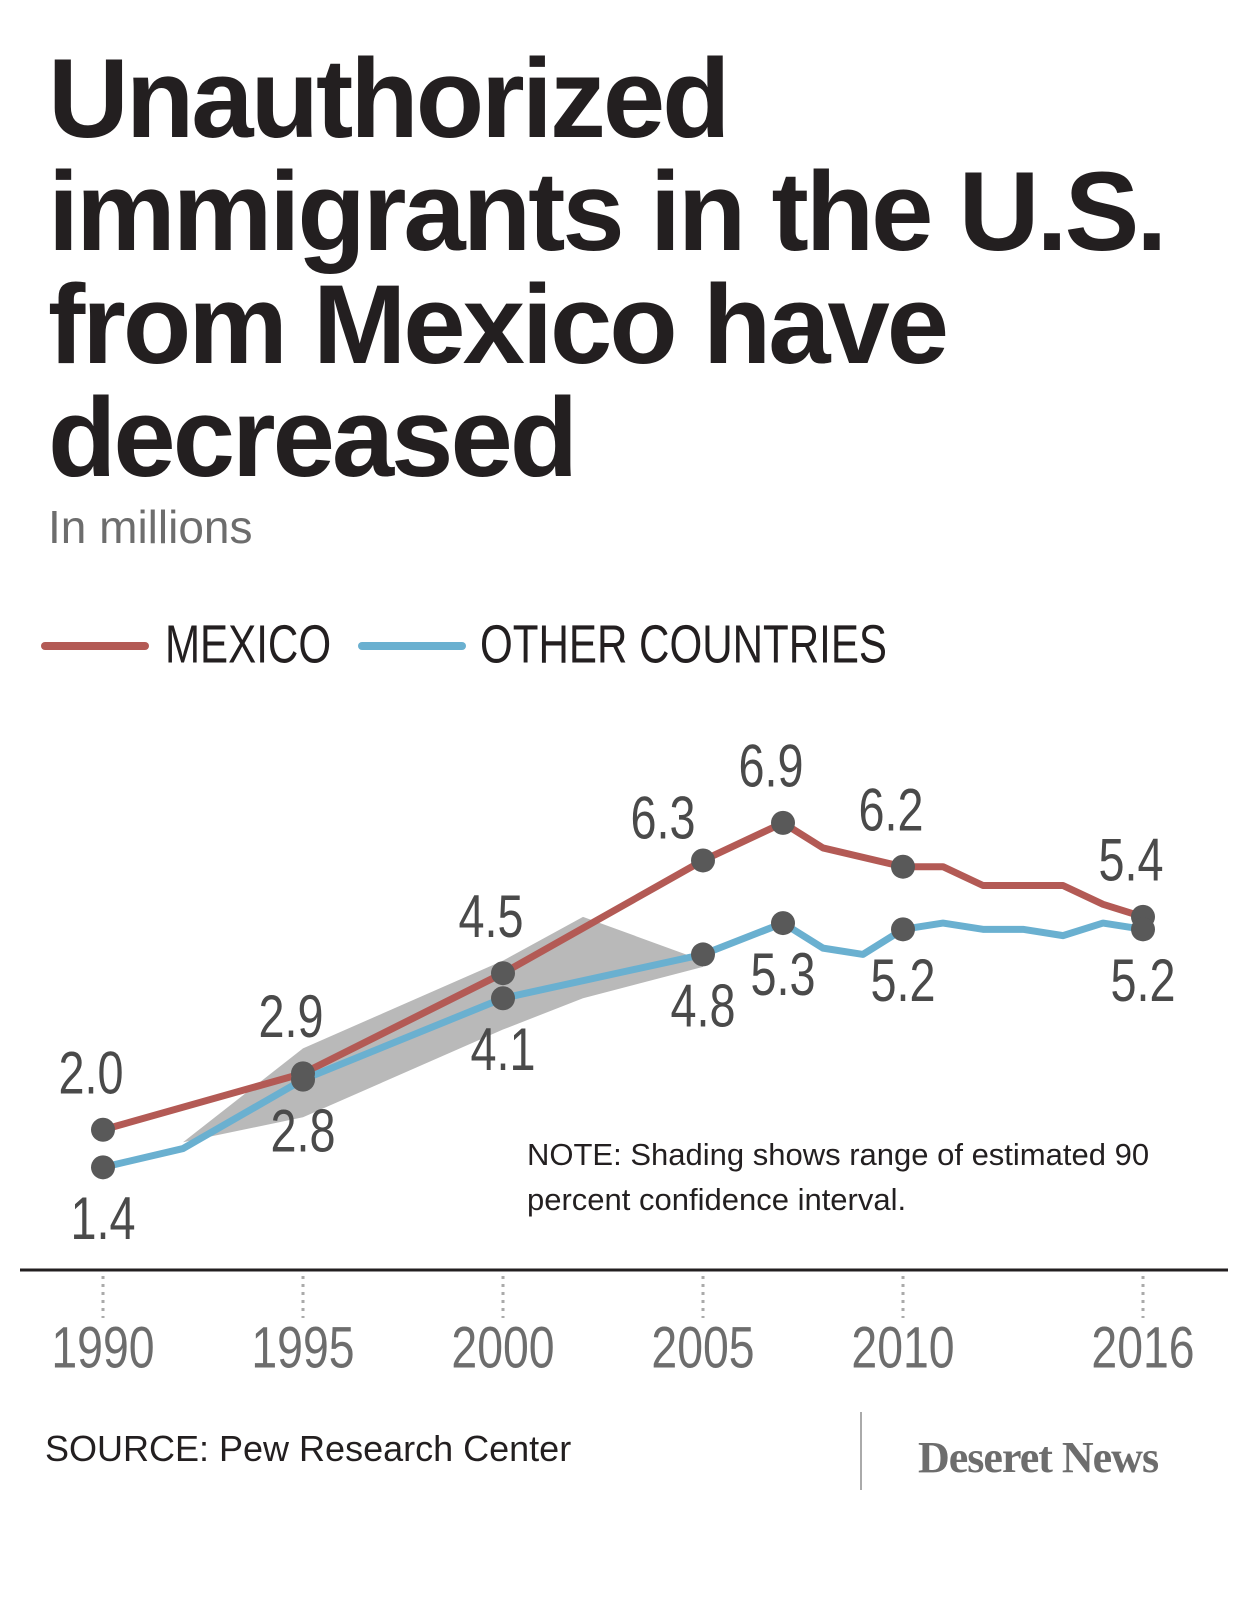 Image resolution: width=1250 pixels, height=1598 pixels. Describe the element at coordinates (302, 1131) in the screenshot. I see `data-label: 2.8` at that location.